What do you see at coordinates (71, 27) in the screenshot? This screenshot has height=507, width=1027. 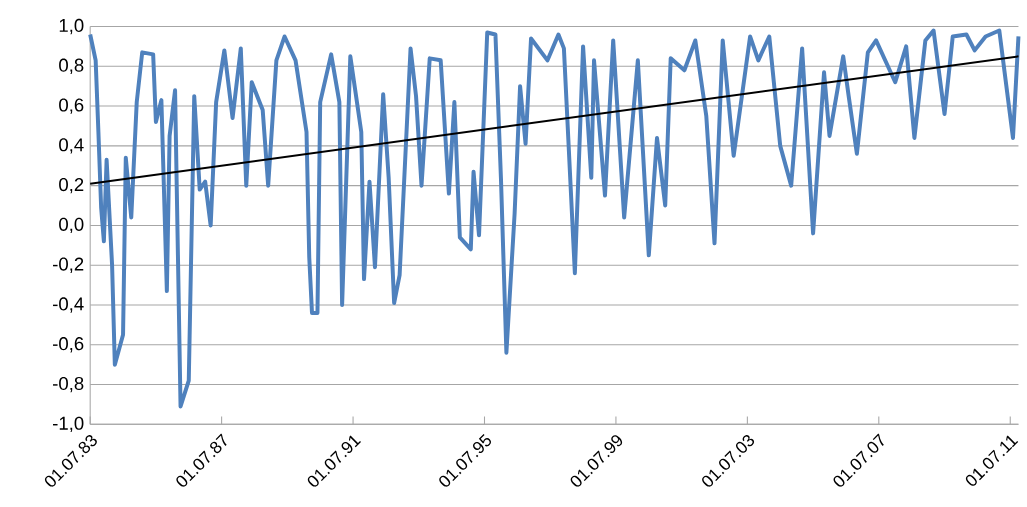 I see `y-tick-label: 1,0` at bounding box center [71, 27].